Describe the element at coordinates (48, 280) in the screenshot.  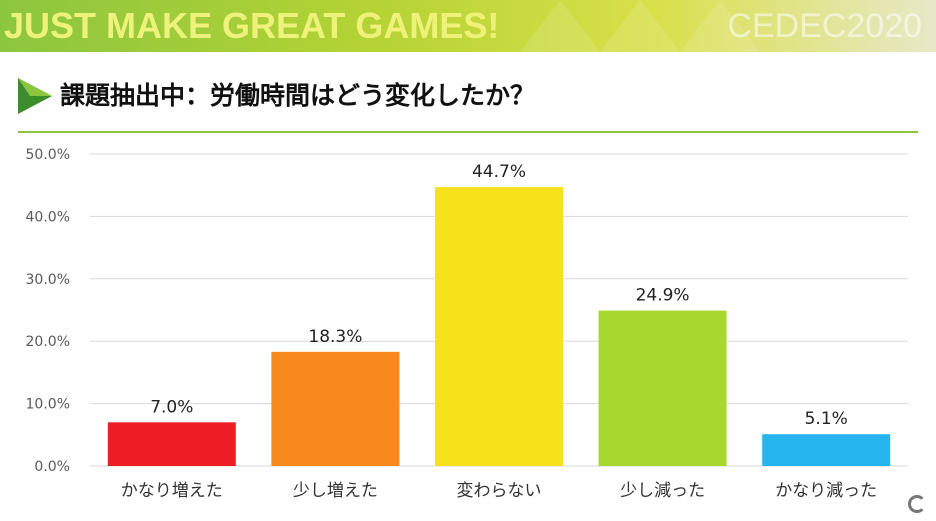
I see `y-tick-label: 30.0%` at that location.